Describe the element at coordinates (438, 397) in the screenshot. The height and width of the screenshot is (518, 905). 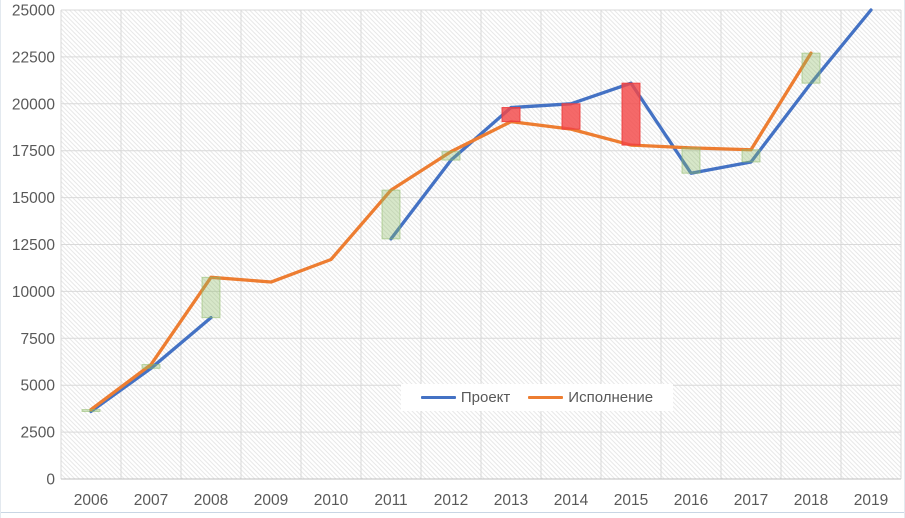
I see `legend-line-swatch-proekt` at that location.